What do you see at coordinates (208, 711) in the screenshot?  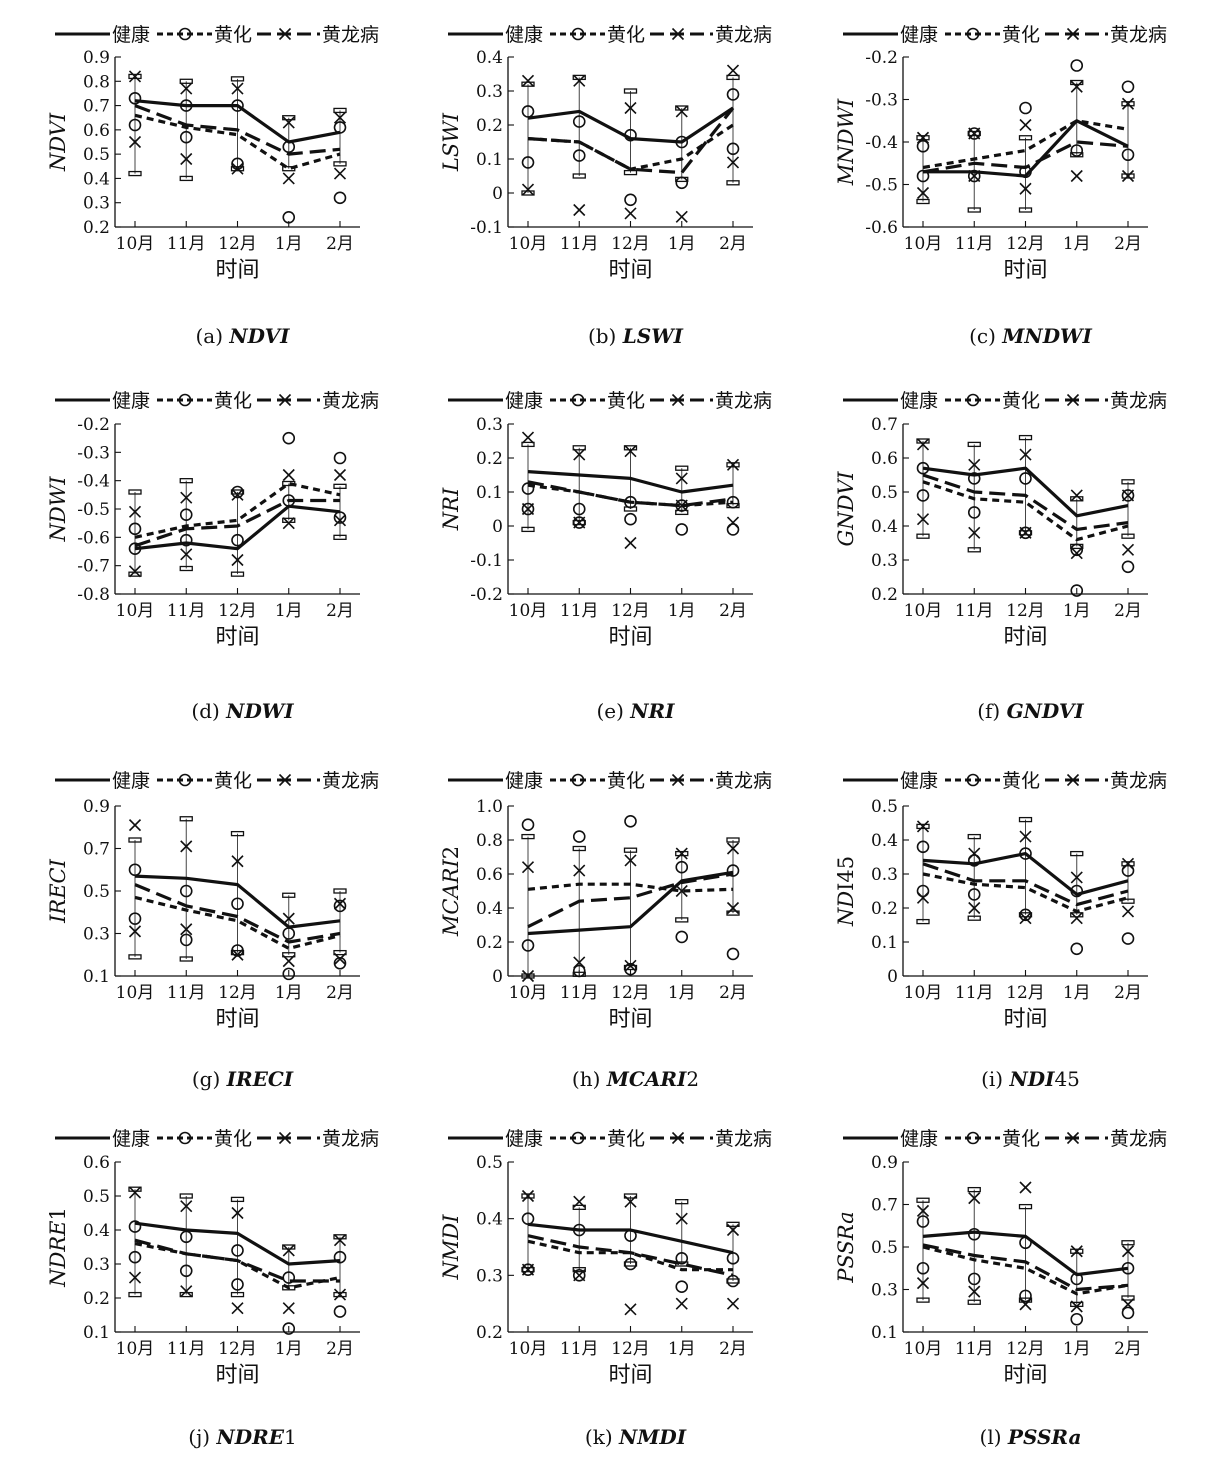 I see `caption-letter: (d)` at bounding box center [208, 711].